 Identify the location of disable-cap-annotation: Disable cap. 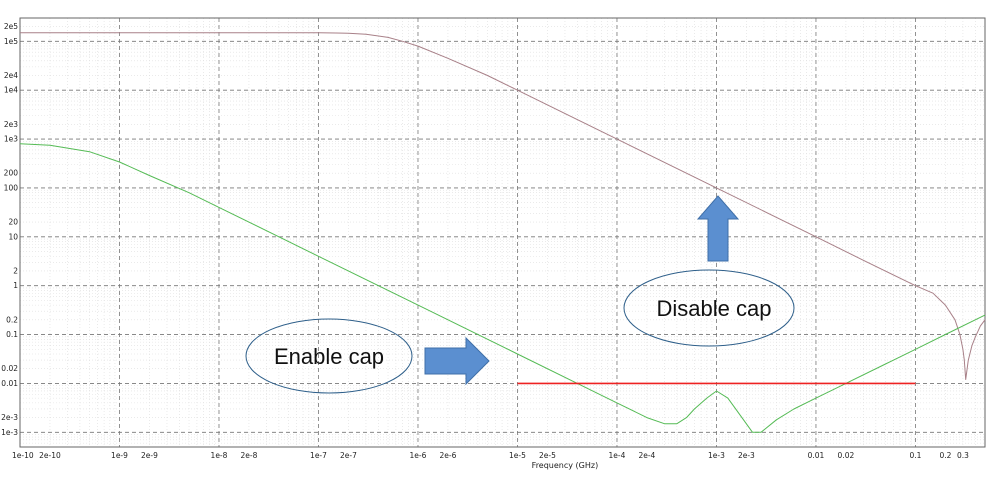
(709, 271).